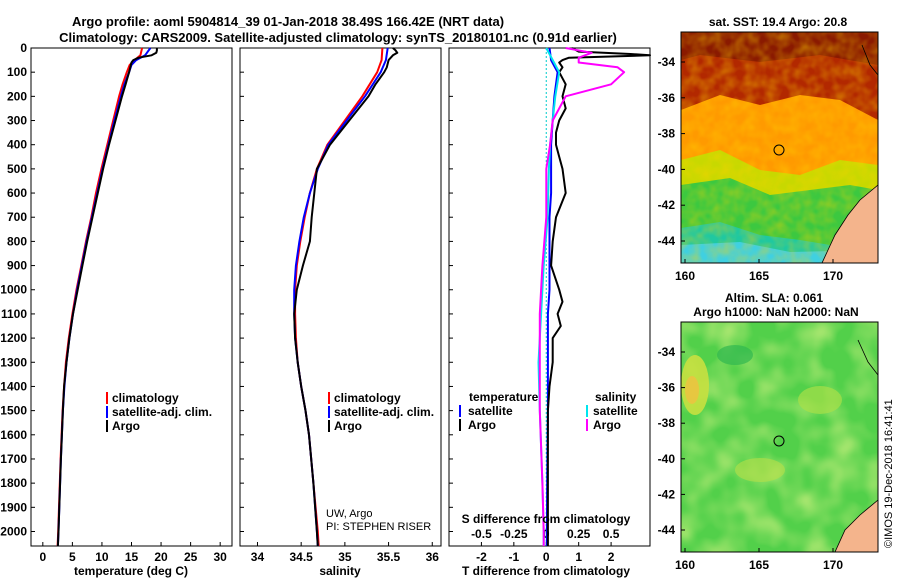  What do you see at coordinates (13, 290) in the screenshot?
I see `depth-tick-label: 1000` at bounding box center [13, 290].